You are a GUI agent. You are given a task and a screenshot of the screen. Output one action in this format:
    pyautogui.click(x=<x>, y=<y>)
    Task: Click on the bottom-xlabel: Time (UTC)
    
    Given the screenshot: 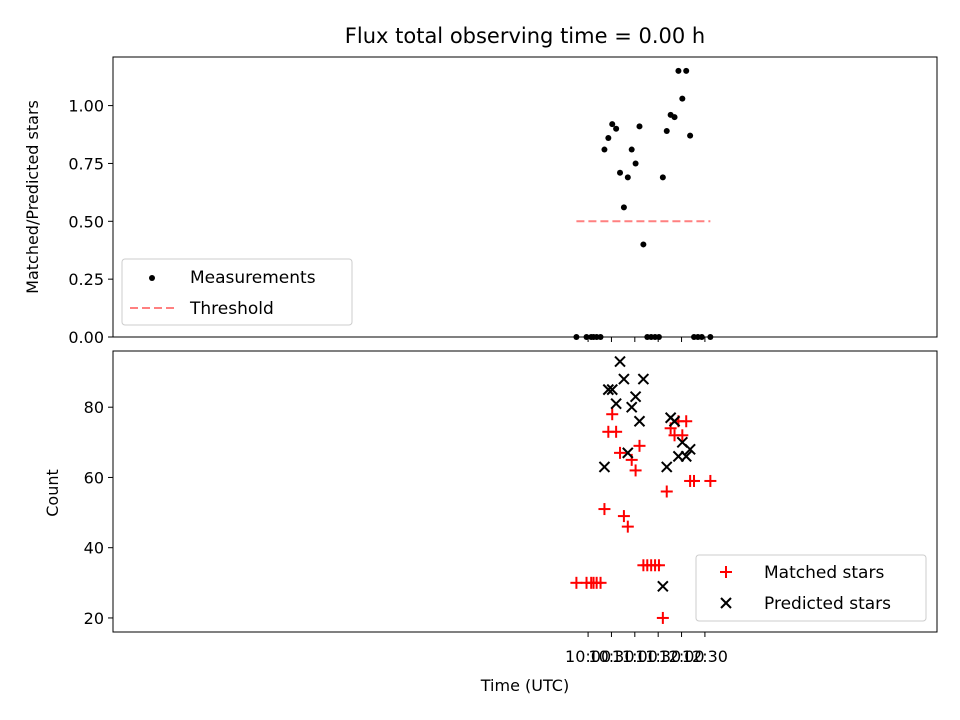 What is the action you would take?
    pyautogui.click(x=524, y=685)
    